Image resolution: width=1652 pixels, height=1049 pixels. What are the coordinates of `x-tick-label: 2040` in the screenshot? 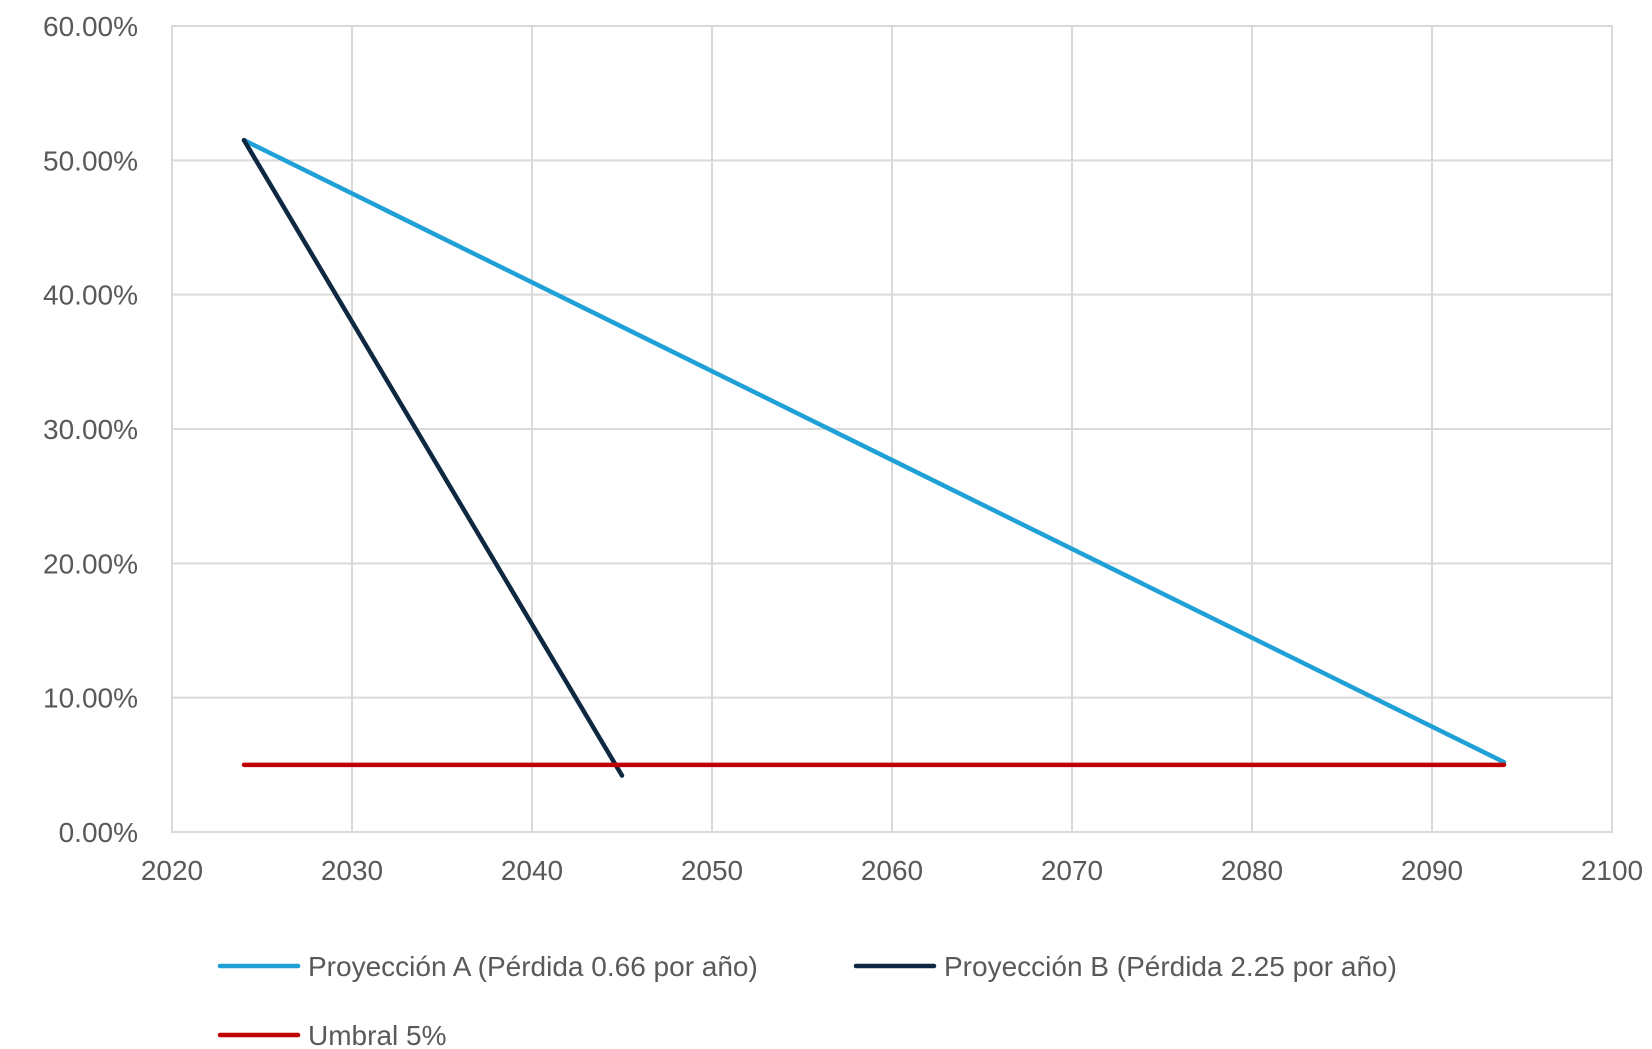 It's located at (532, 870).